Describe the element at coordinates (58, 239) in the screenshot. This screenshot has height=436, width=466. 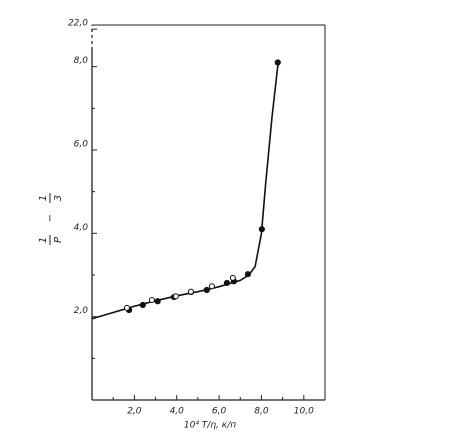
I see `y-label-den: P` at that location.